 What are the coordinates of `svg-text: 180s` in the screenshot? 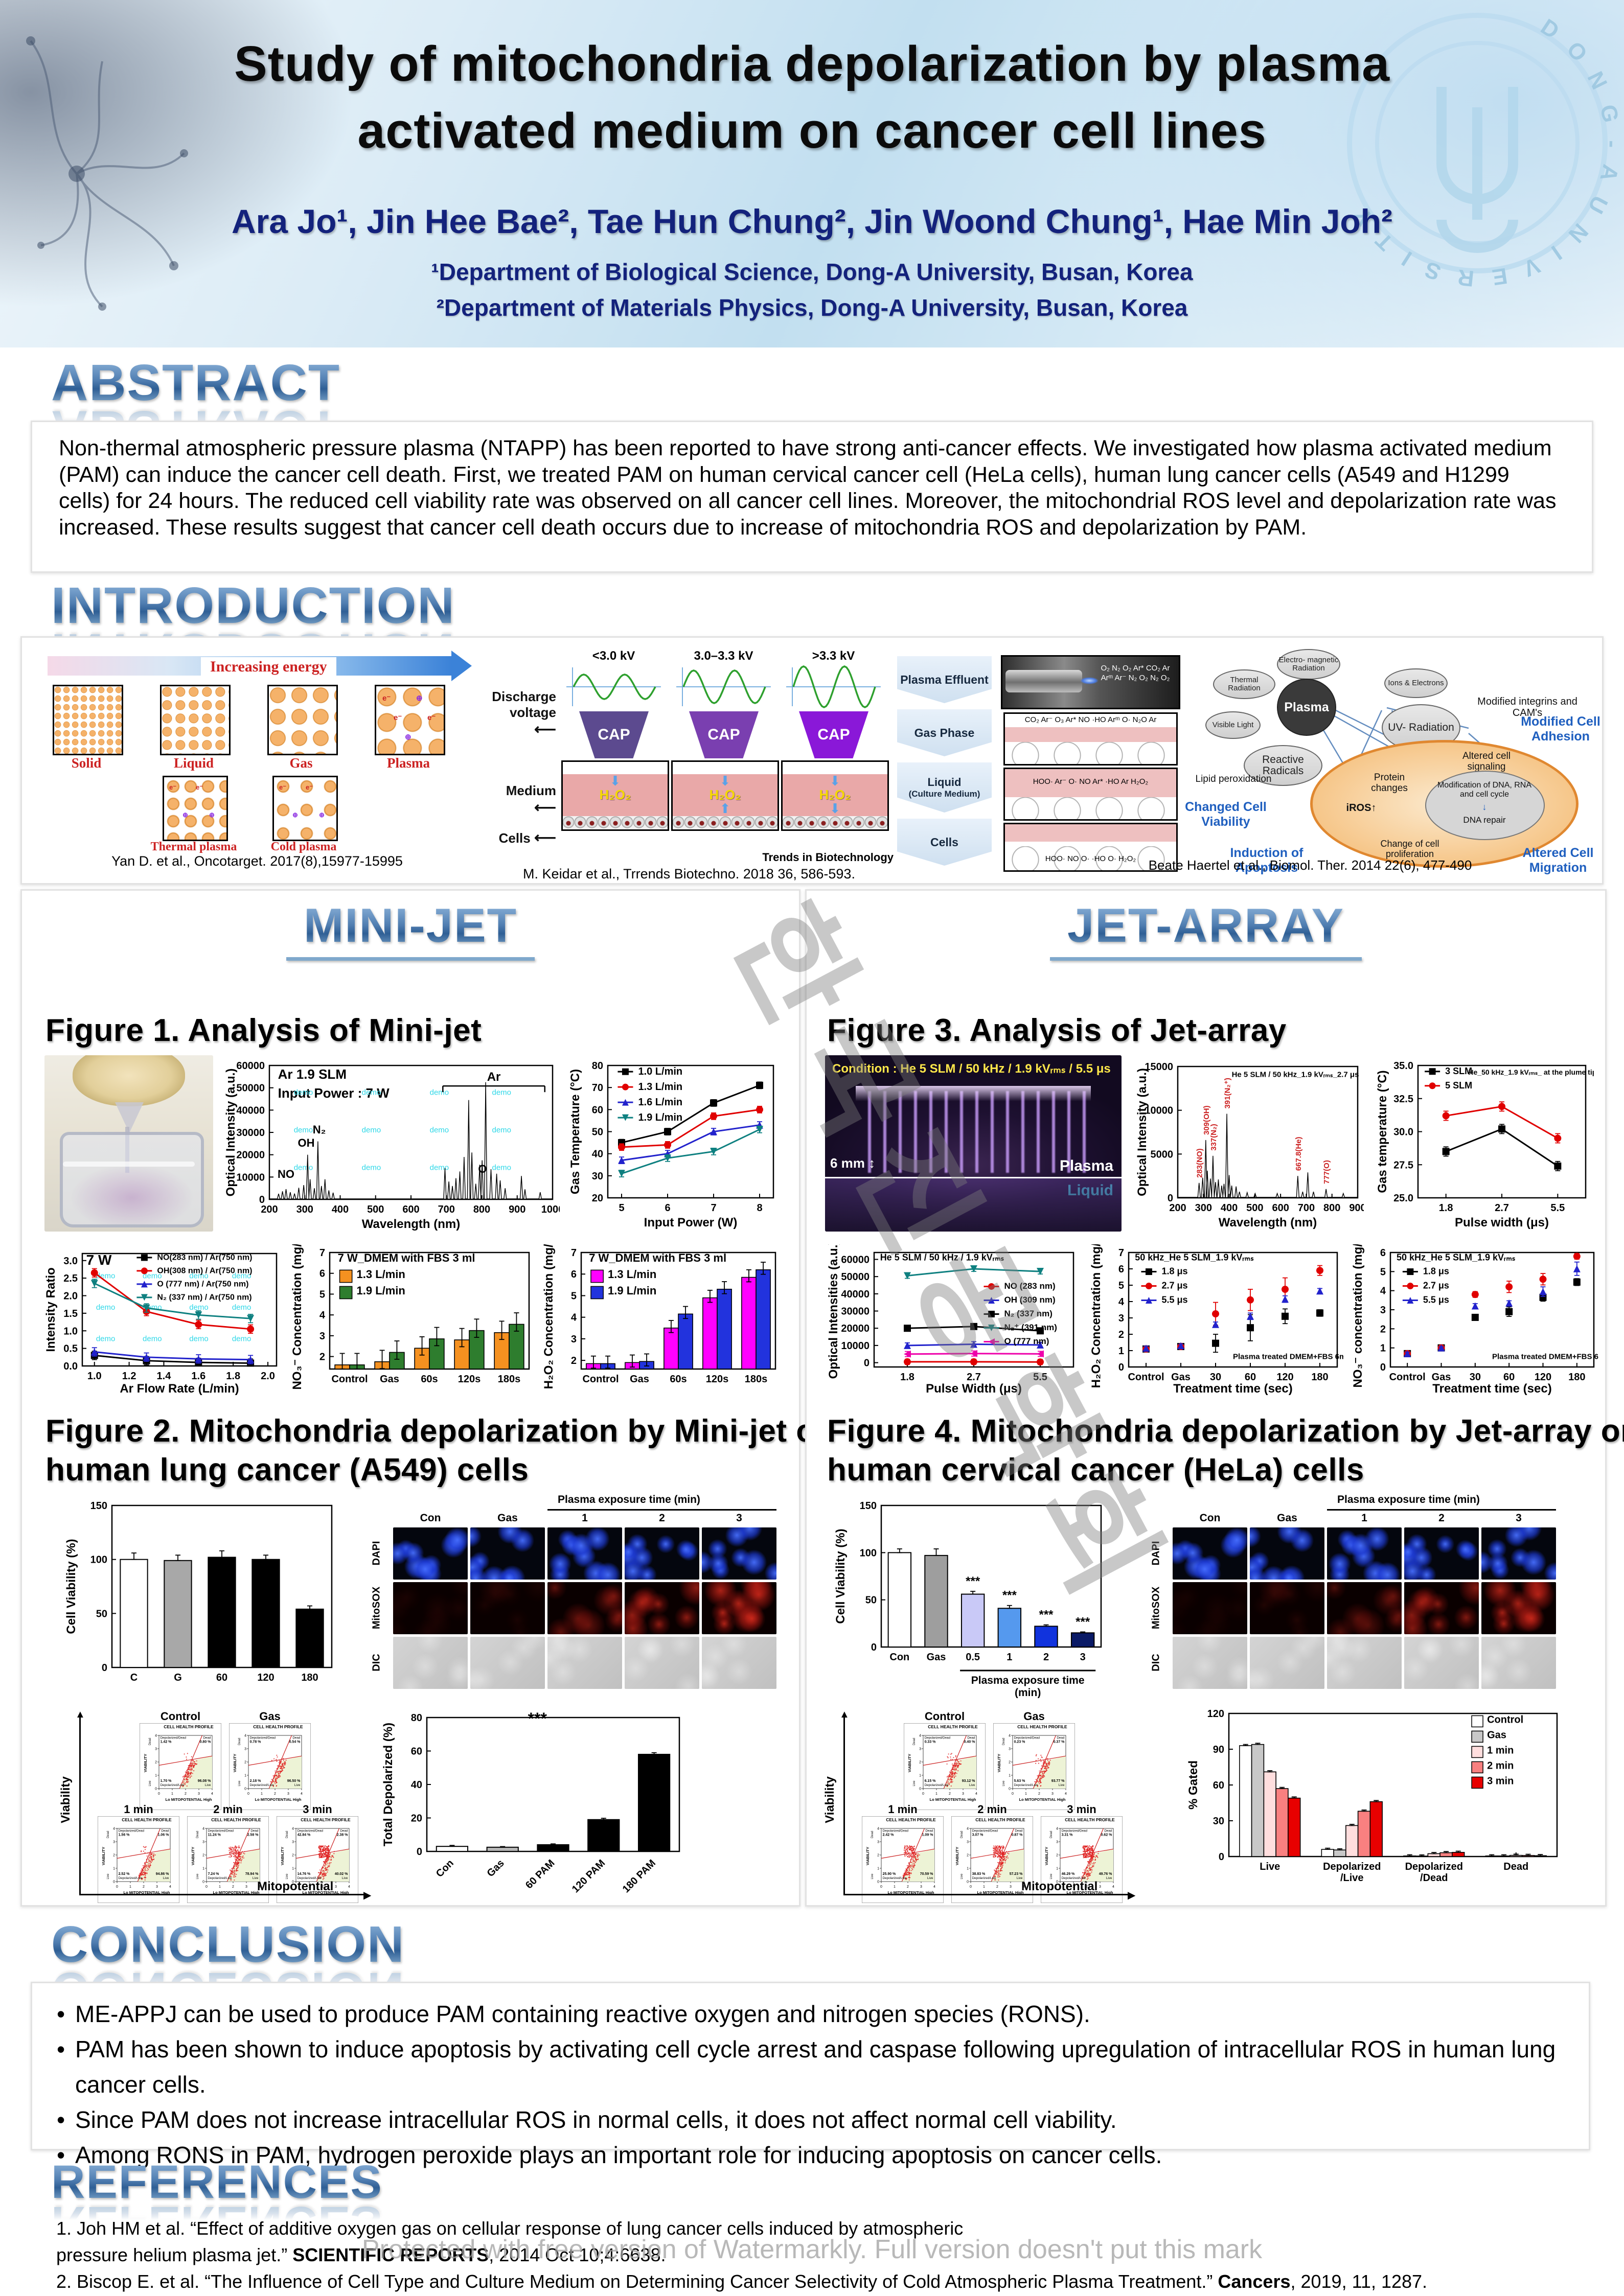 It's located at (509, 1380).